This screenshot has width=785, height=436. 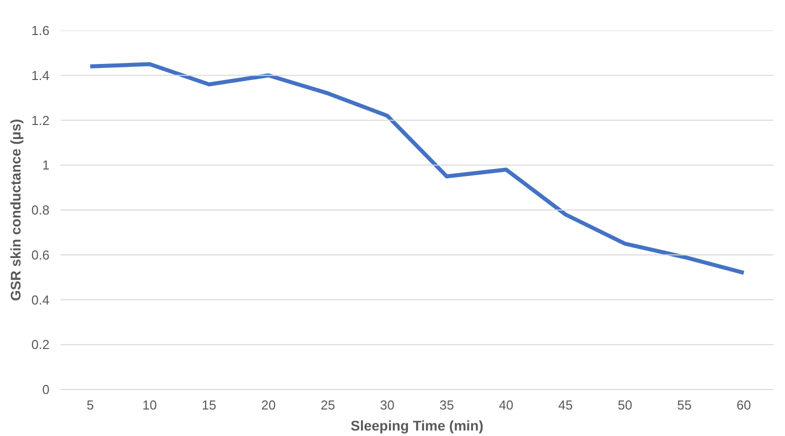 What do you see at coordinates (506, 405) in the screenshot?
I see `x-tick-label: 40` at bounding box center [506, 405].